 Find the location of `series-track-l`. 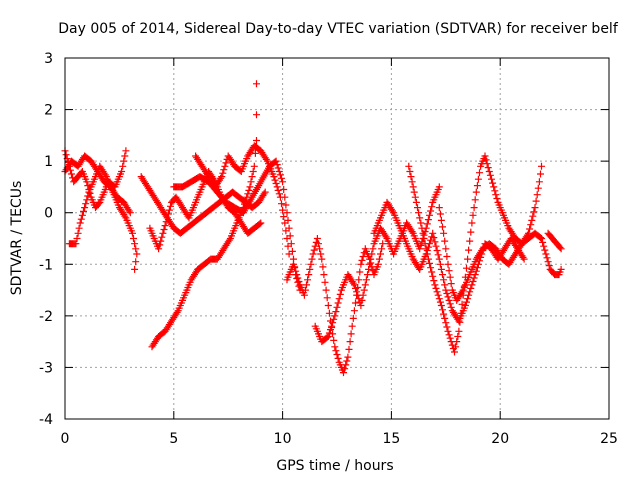

series-track-l is located at coordinates (475, 254).